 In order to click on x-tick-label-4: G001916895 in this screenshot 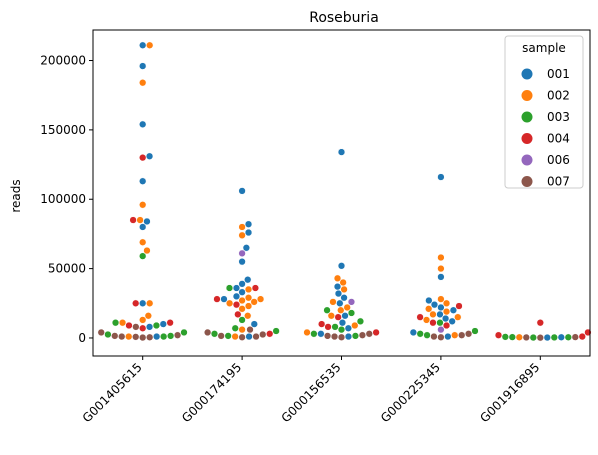, I will do `click(509, 392)`.